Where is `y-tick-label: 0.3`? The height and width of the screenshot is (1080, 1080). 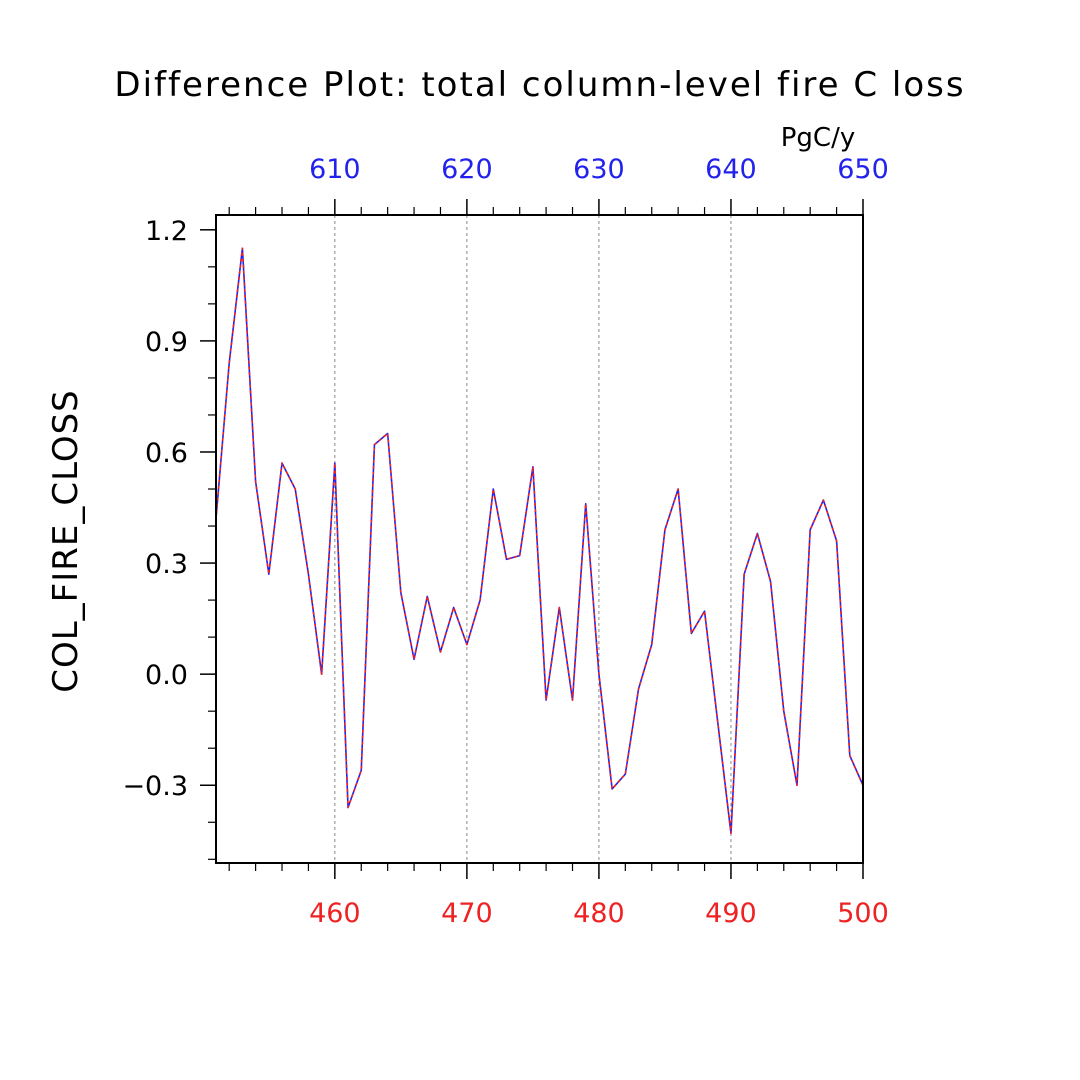
y-tick-label: 0.3 is located at coordinates (166, 564).